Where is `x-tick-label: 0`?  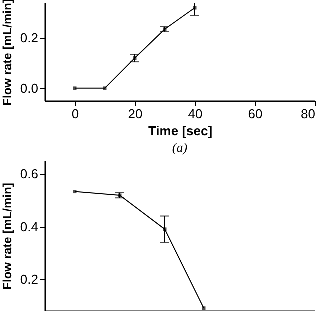 x-tick-label: 0 is located at coordinates (76, 114).